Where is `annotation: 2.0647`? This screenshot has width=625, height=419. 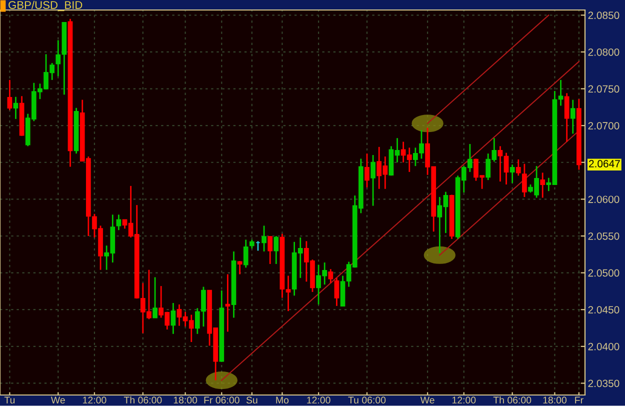 annotation: 2.0647 is located at coordinates (604, 164).